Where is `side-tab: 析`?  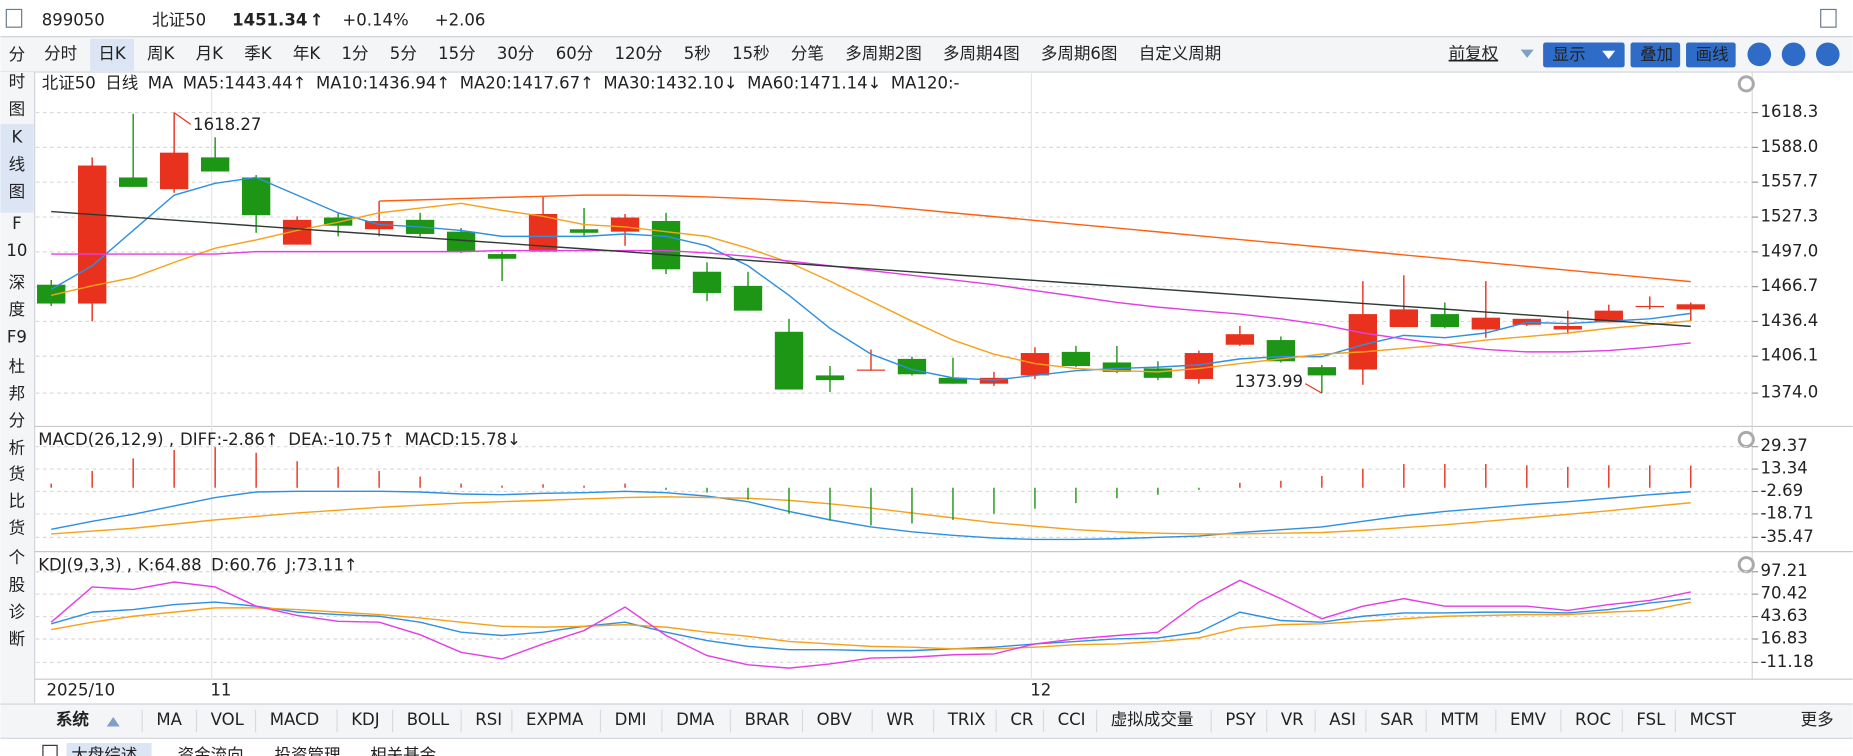 side-tab: 析 is located at coordinates (17, 447).